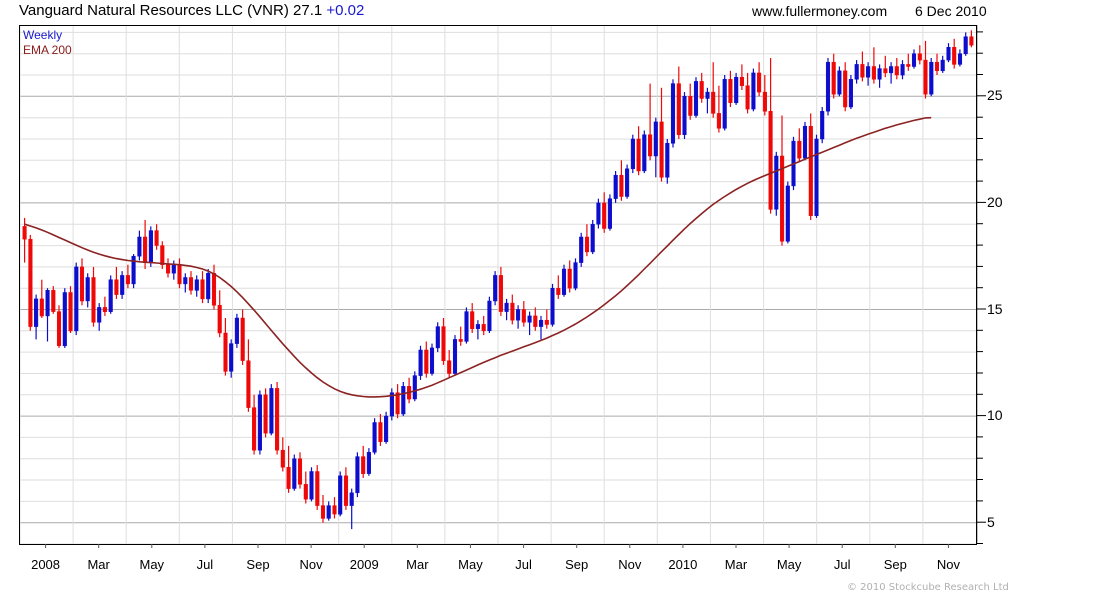 The image size is (1100, 600). What do you see at coordinates (47, 50) in the screenshot?
I see `legend-overlay-ema200: EMA 200` at bounding box center [47, 50].